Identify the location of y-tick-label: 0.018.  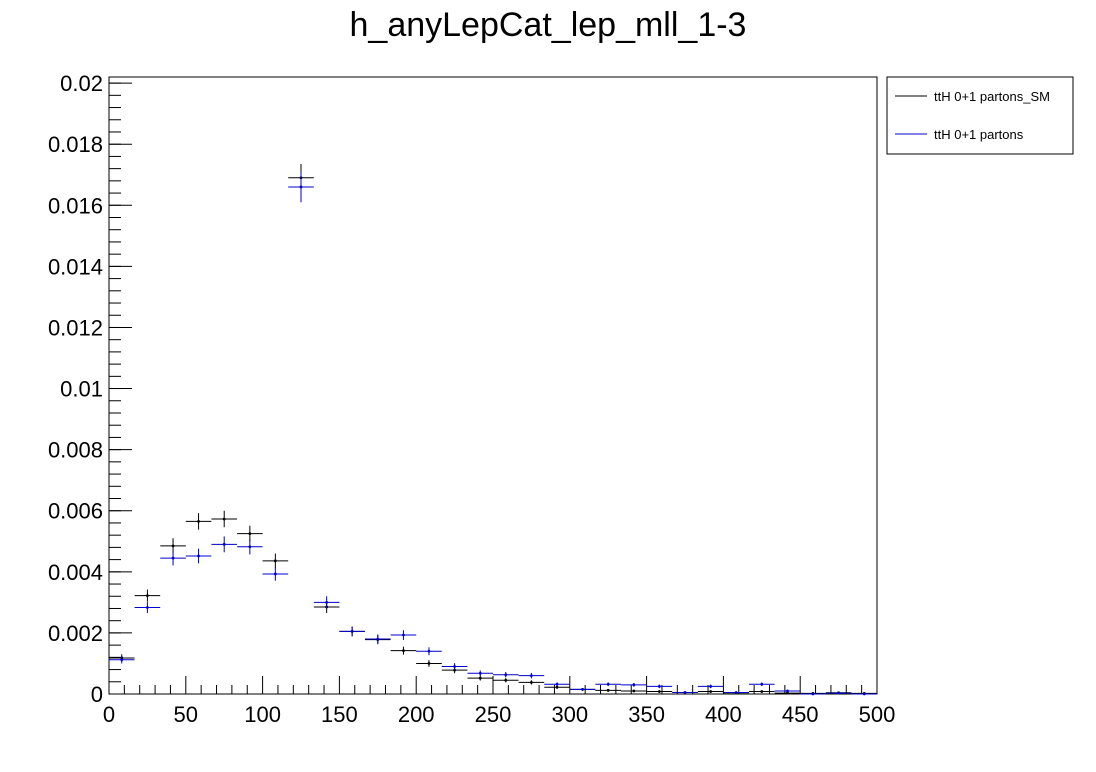
(75, 144).